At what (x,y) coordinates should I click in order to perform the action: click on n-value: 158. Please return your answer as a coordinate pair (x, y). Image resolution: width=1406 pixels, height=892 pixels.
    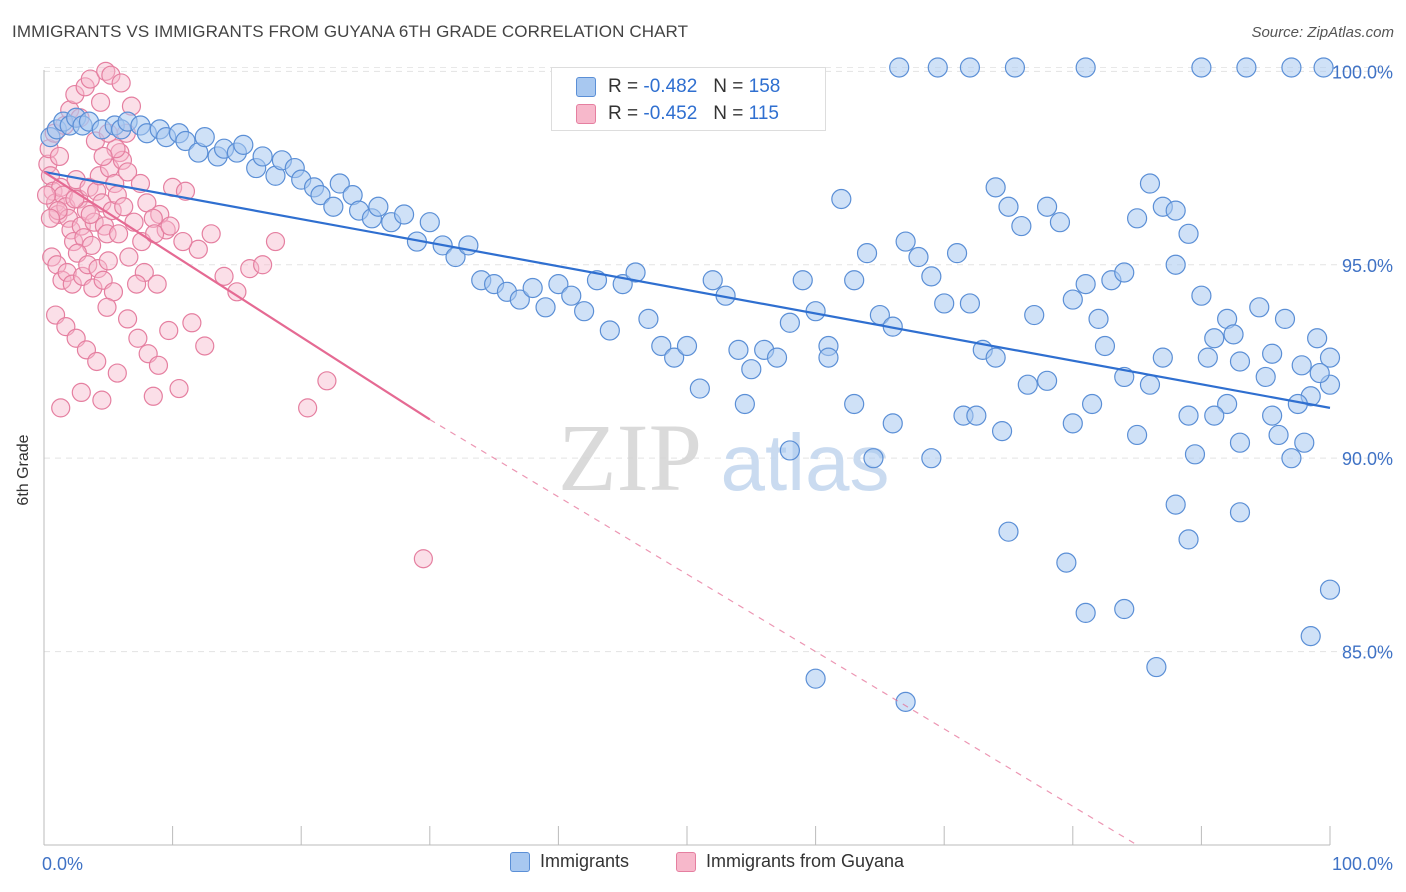
    Looking at the image, I should click on (764, 86).